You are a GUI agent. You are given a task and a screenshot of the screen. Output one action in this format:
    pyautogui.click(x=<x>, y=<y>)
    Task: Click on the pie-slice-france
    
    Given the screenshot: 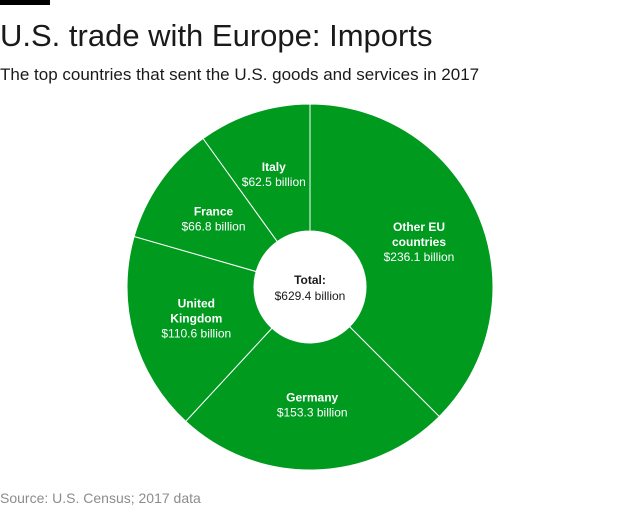 What is the action you would take?
    pyautogui.click(x=205, y=205)
    